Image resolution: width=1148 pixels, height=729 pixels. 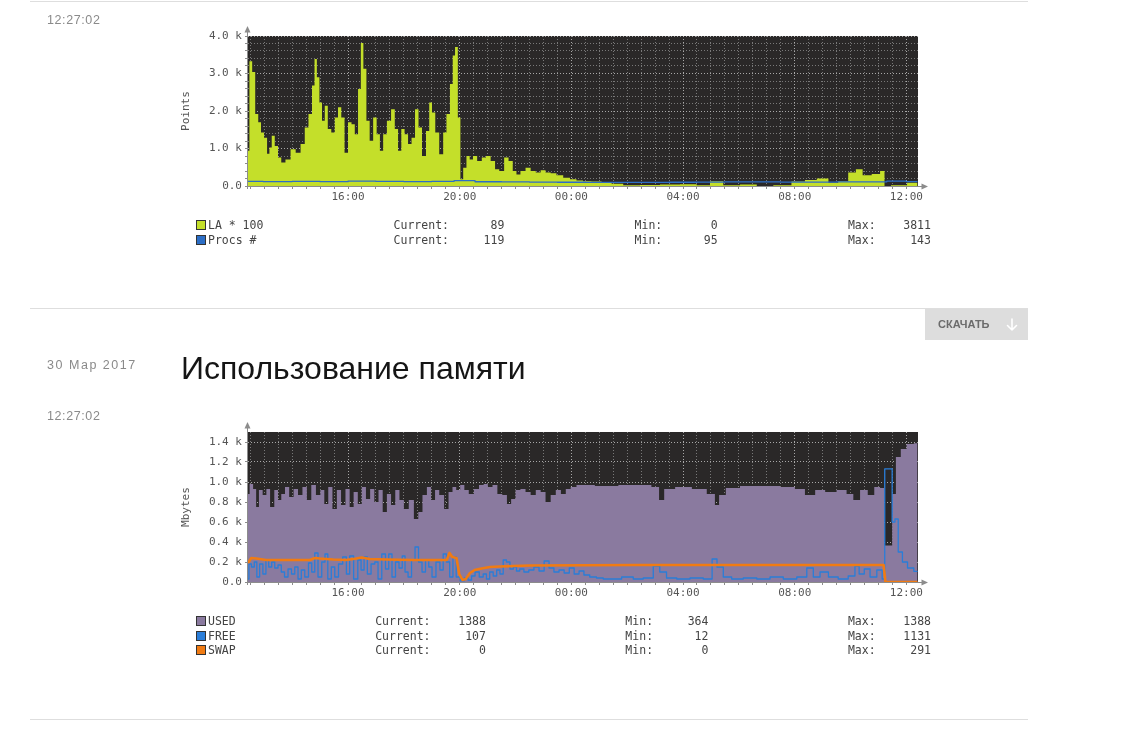 What do you see at coordinates (236, 225) in the screenshot?
I see `legend-label: LA * 100` at bounding box center [236, 225].